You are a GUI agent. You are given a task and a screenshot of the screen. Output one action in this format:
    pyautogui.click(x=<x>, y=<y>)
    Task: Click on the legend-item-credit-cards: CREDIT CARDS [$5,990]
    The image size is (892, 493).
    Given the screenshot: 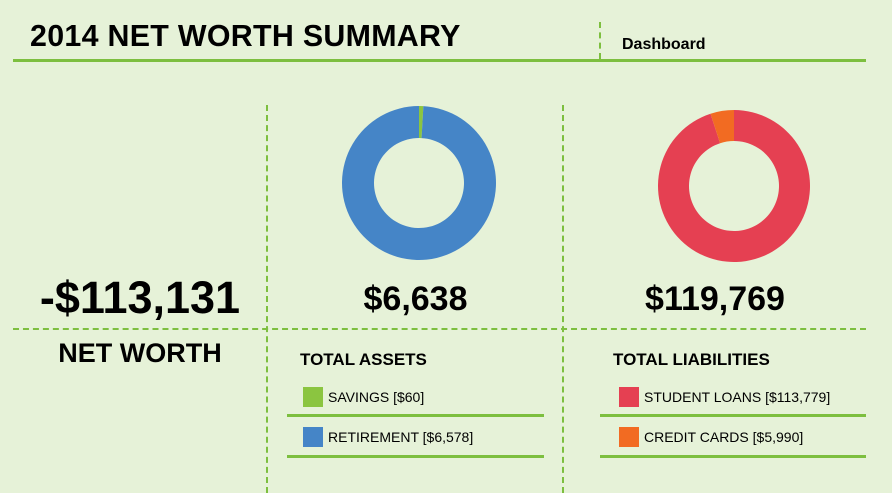 What is the action you would take?
    pyautogui.click(x=711, y=437)
    